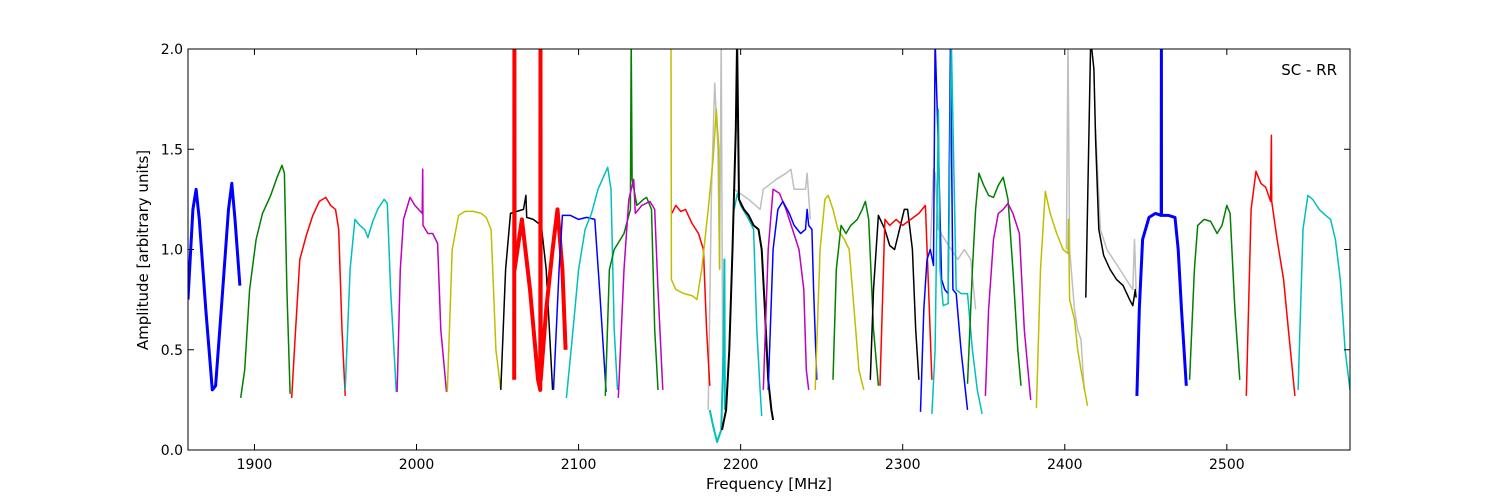  I want to click on y-tick-label: 0.0, so click(172, 451).